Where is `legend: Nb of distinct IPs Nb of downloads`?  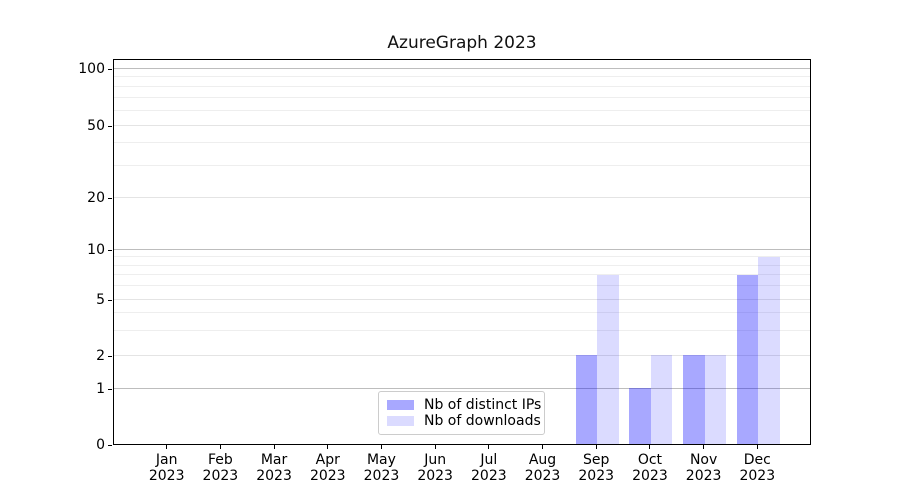 legend: Nb of distinct IPs Nb of downloads is located at coordinates (461, 413).